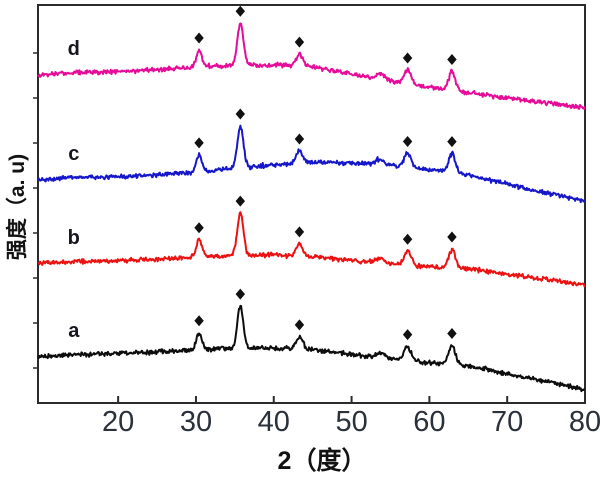 The image size is (600, 478). Describe the element at coordinates (73, 154) in the screenshot. I see `curve-label-c: c` at that location.